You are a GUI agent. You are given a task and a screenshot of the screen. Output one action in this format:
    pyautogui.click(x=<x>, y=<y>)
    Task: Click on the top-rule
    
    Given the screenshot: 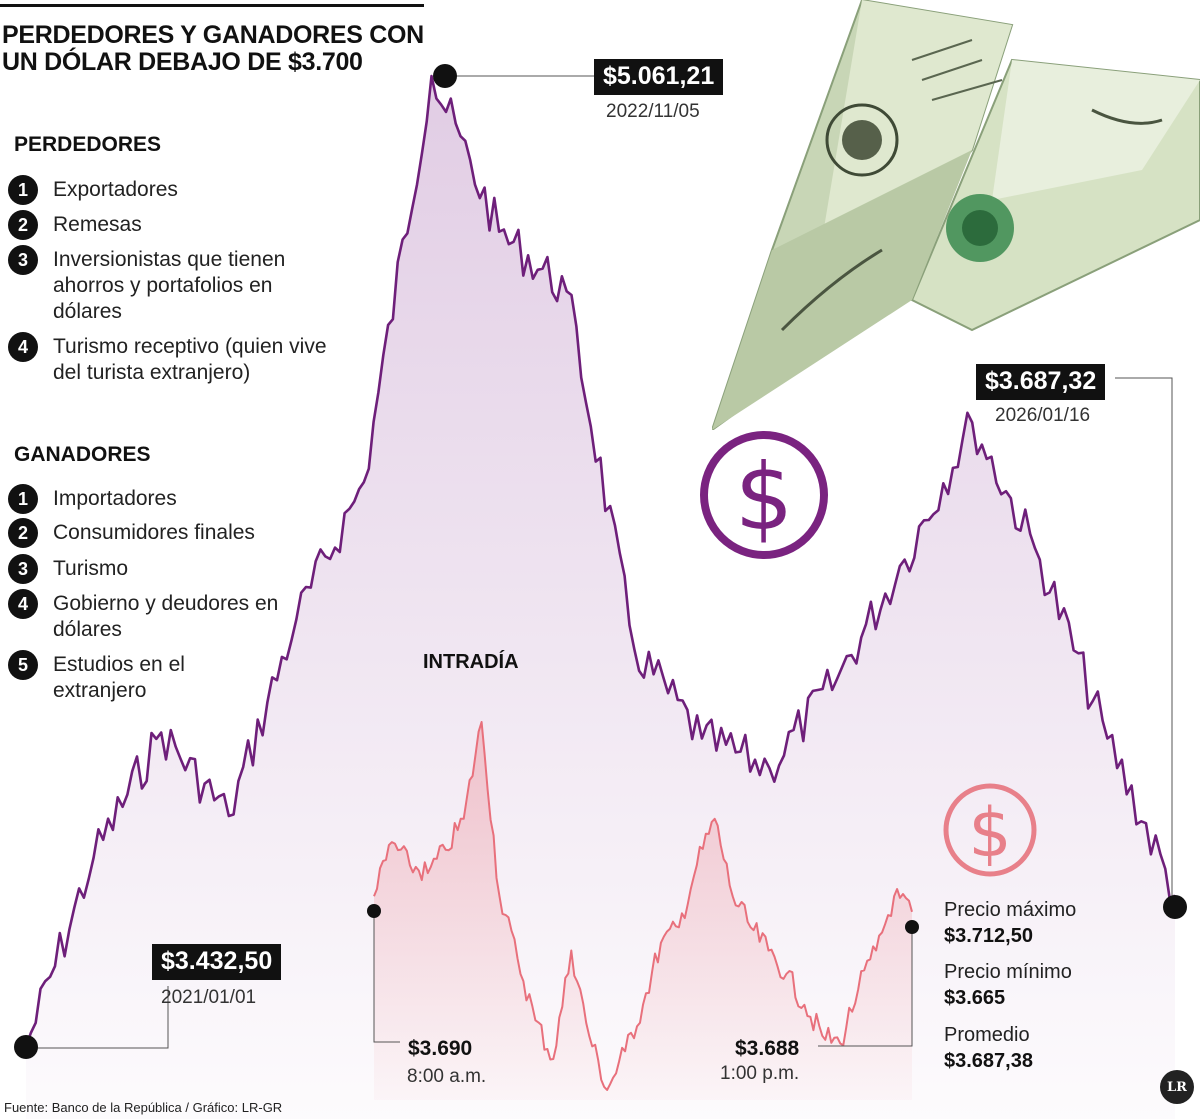 What is the action you would take?
    pyautogui.click(x=212, y=5)
    